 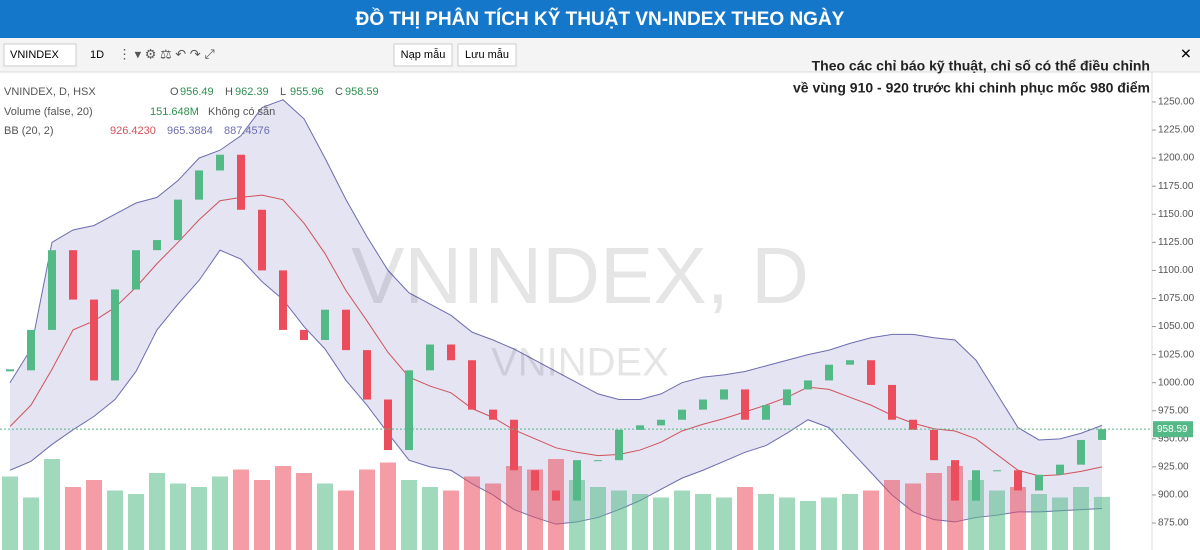 I want to click on title-bar, so click(x=600, y=19).